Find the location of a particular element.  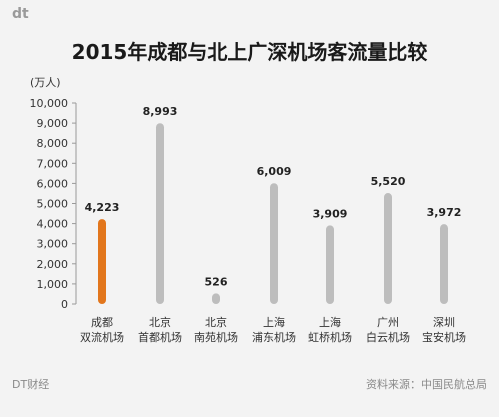

y-tick-label: 0 is located at coordinates (64, 304).